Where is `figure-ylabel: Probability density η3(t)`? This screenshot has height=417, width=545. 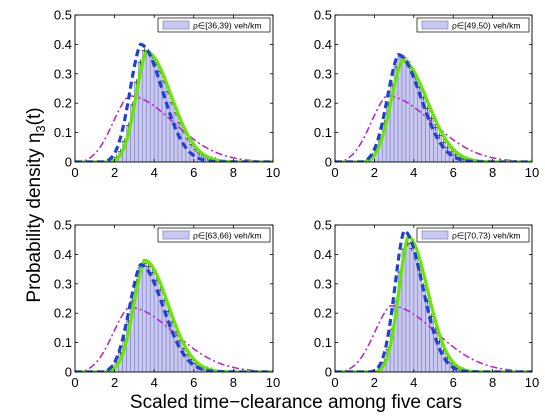
figure-ylabel: Probability density η3(t) is located at coordinates (36, 204).